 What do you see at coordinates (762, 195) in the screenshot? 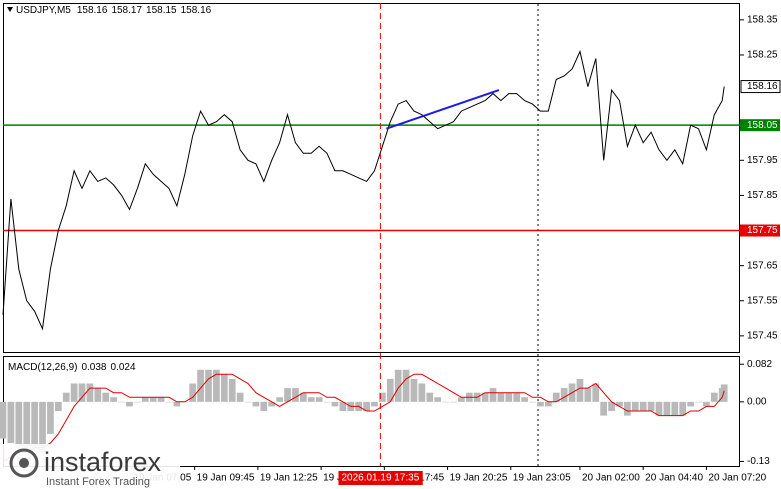
I see `y-tick-label: 157.85` at bounding box center [762, 195].